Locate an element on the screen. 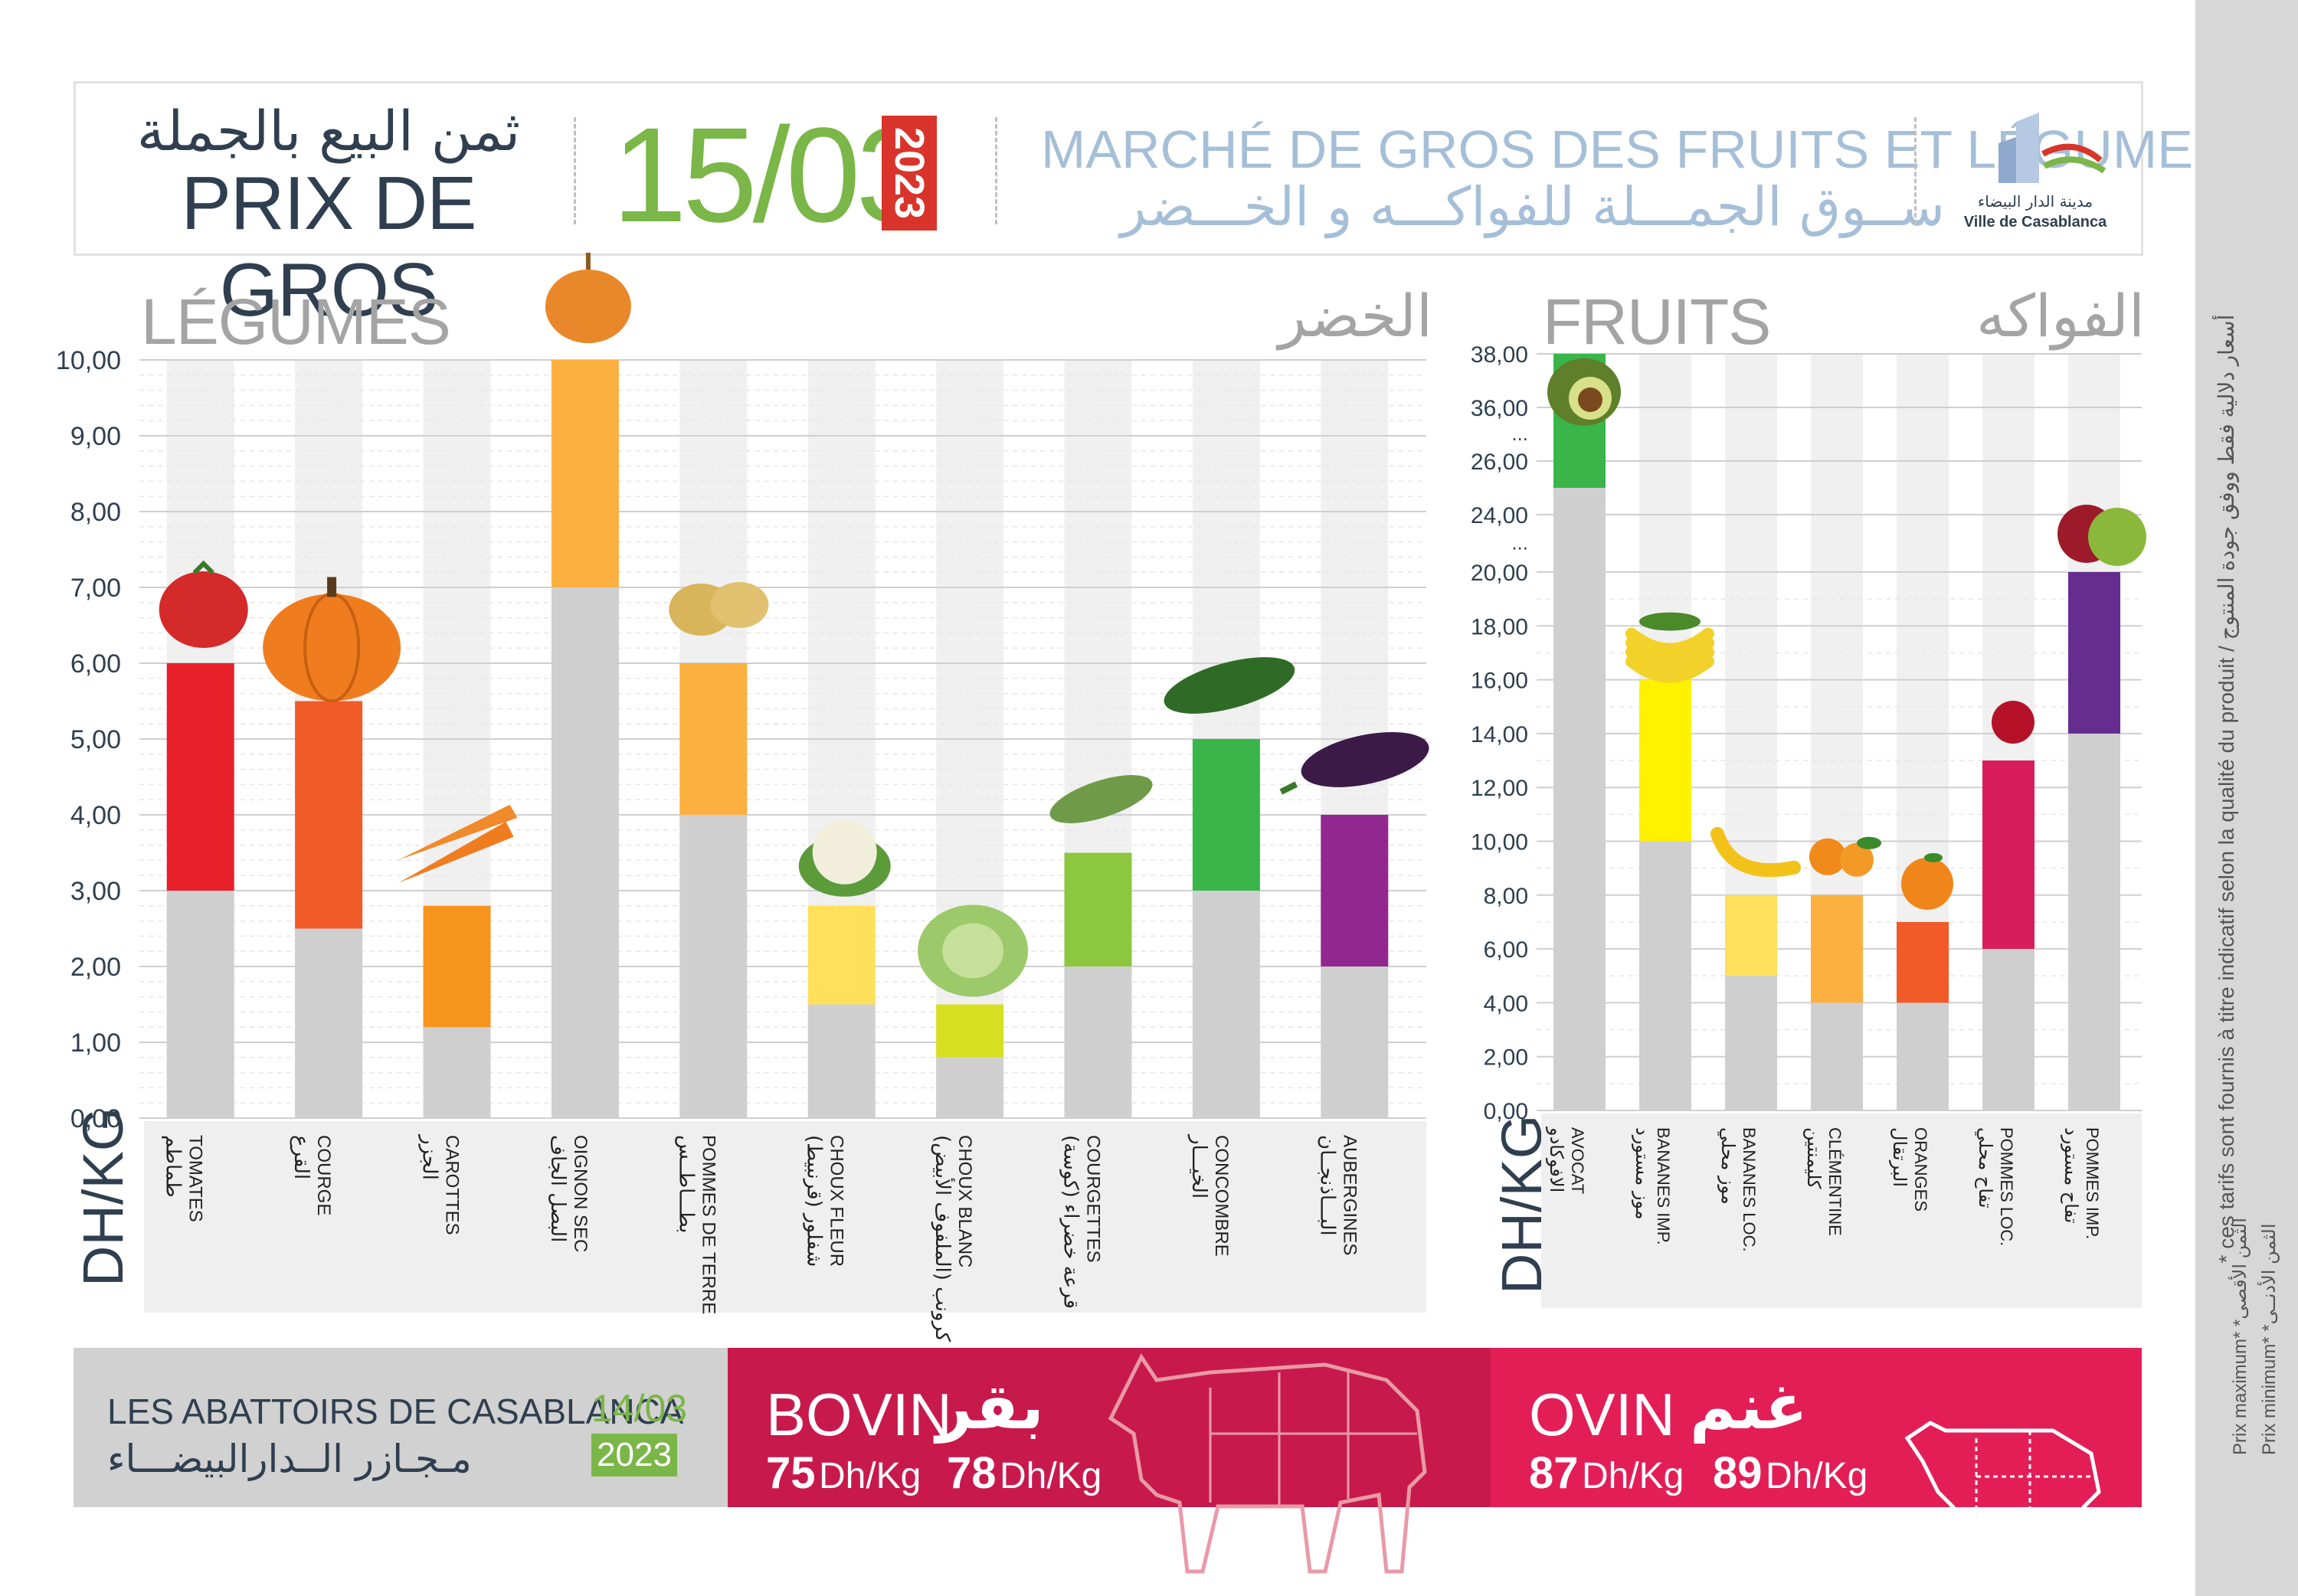 This screenshot has height=1596, width=2298. fruits-category-label: BANANES IMP. is located at coordinates (1663, 1186).